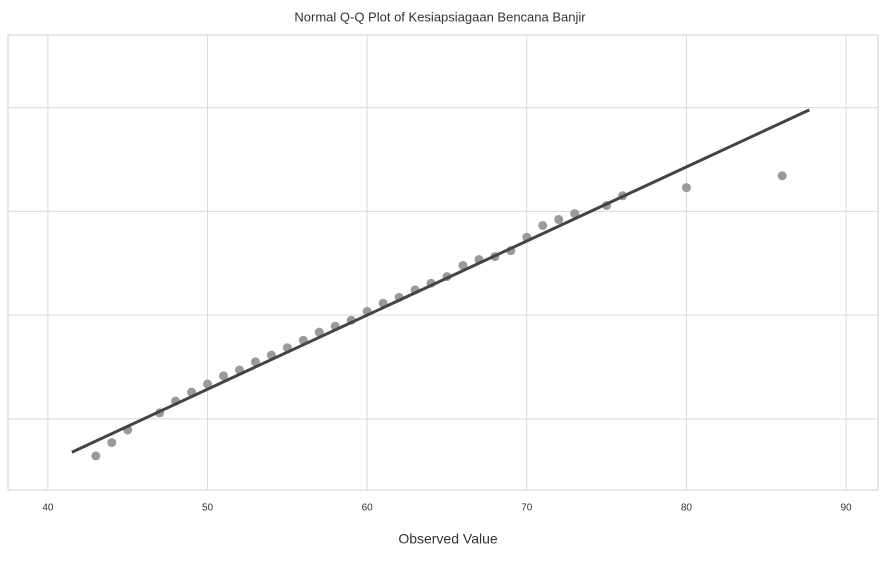 The height and width of the screenshot is (561, 896). What do you see at coordinates (368, 508) in the screenshot?
I see `x-tick-label: 60` at bounding box center [368, 508].